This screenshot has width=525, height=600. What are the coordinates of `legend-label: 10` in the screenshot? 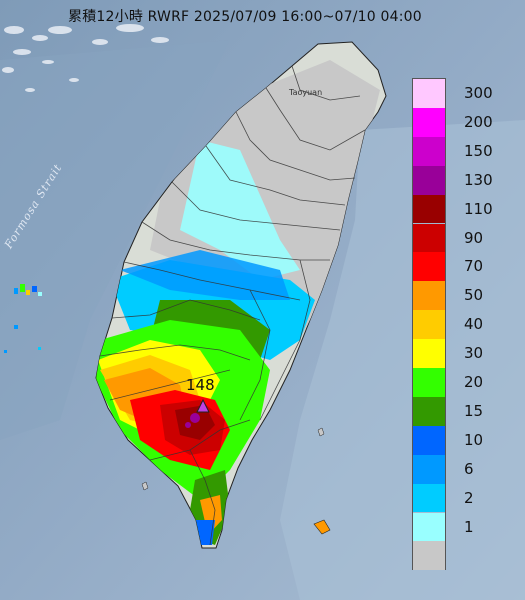 It's located at (474, 439).